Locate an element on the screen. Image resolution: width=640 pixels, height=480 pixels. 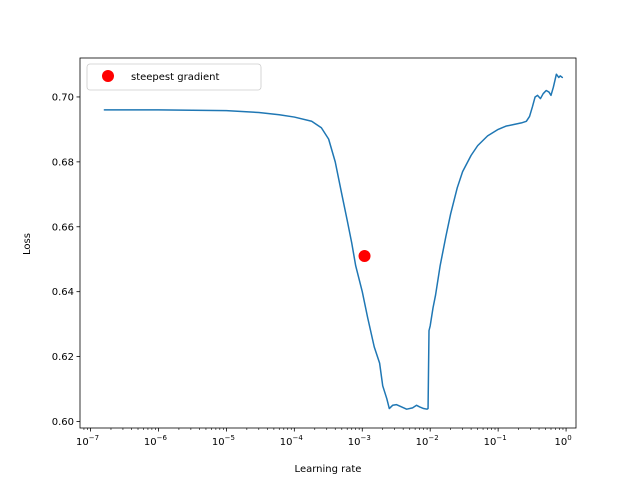
y-tick-label: 0.66 is located at coordinates (63, 227).